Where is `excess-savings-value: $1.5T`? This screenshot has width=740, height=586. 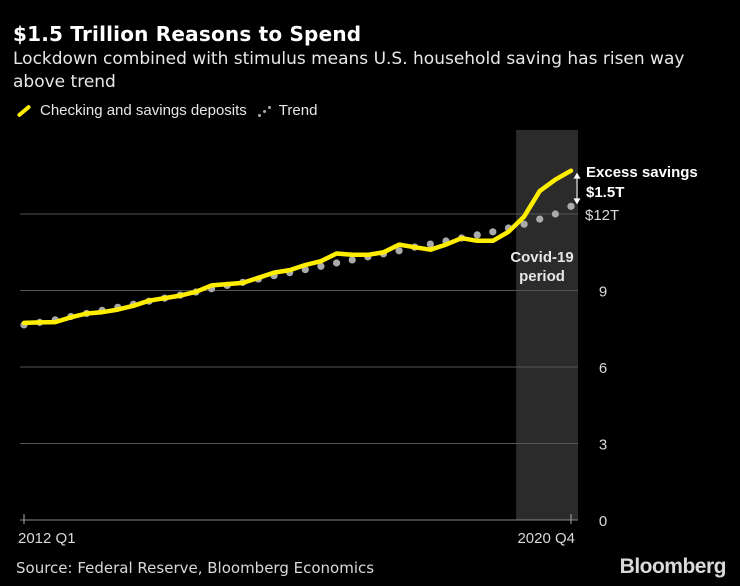
excess-savings-value: $1.5T is located at coordinates (605, 192).